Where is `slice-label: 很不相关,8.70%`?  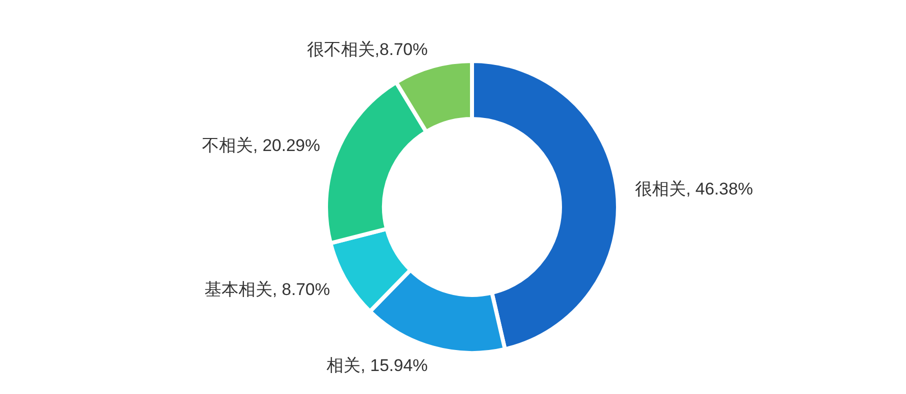 slice-label: 很不相关,8.70% is located at coordinates (367, 50).